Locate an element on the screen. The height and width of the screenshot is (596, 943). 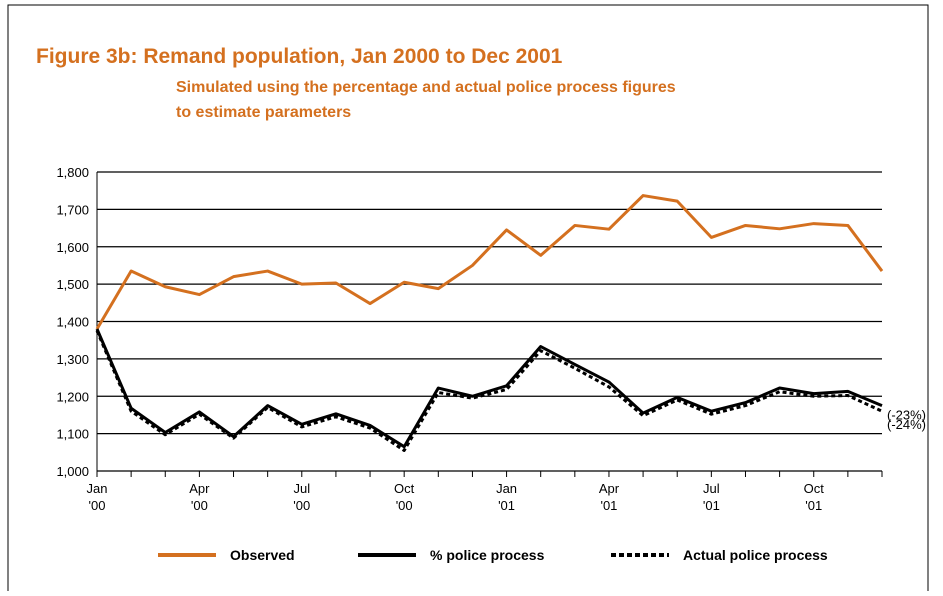
y-tick-label: 1,000 is located at coordinates (72, 471).